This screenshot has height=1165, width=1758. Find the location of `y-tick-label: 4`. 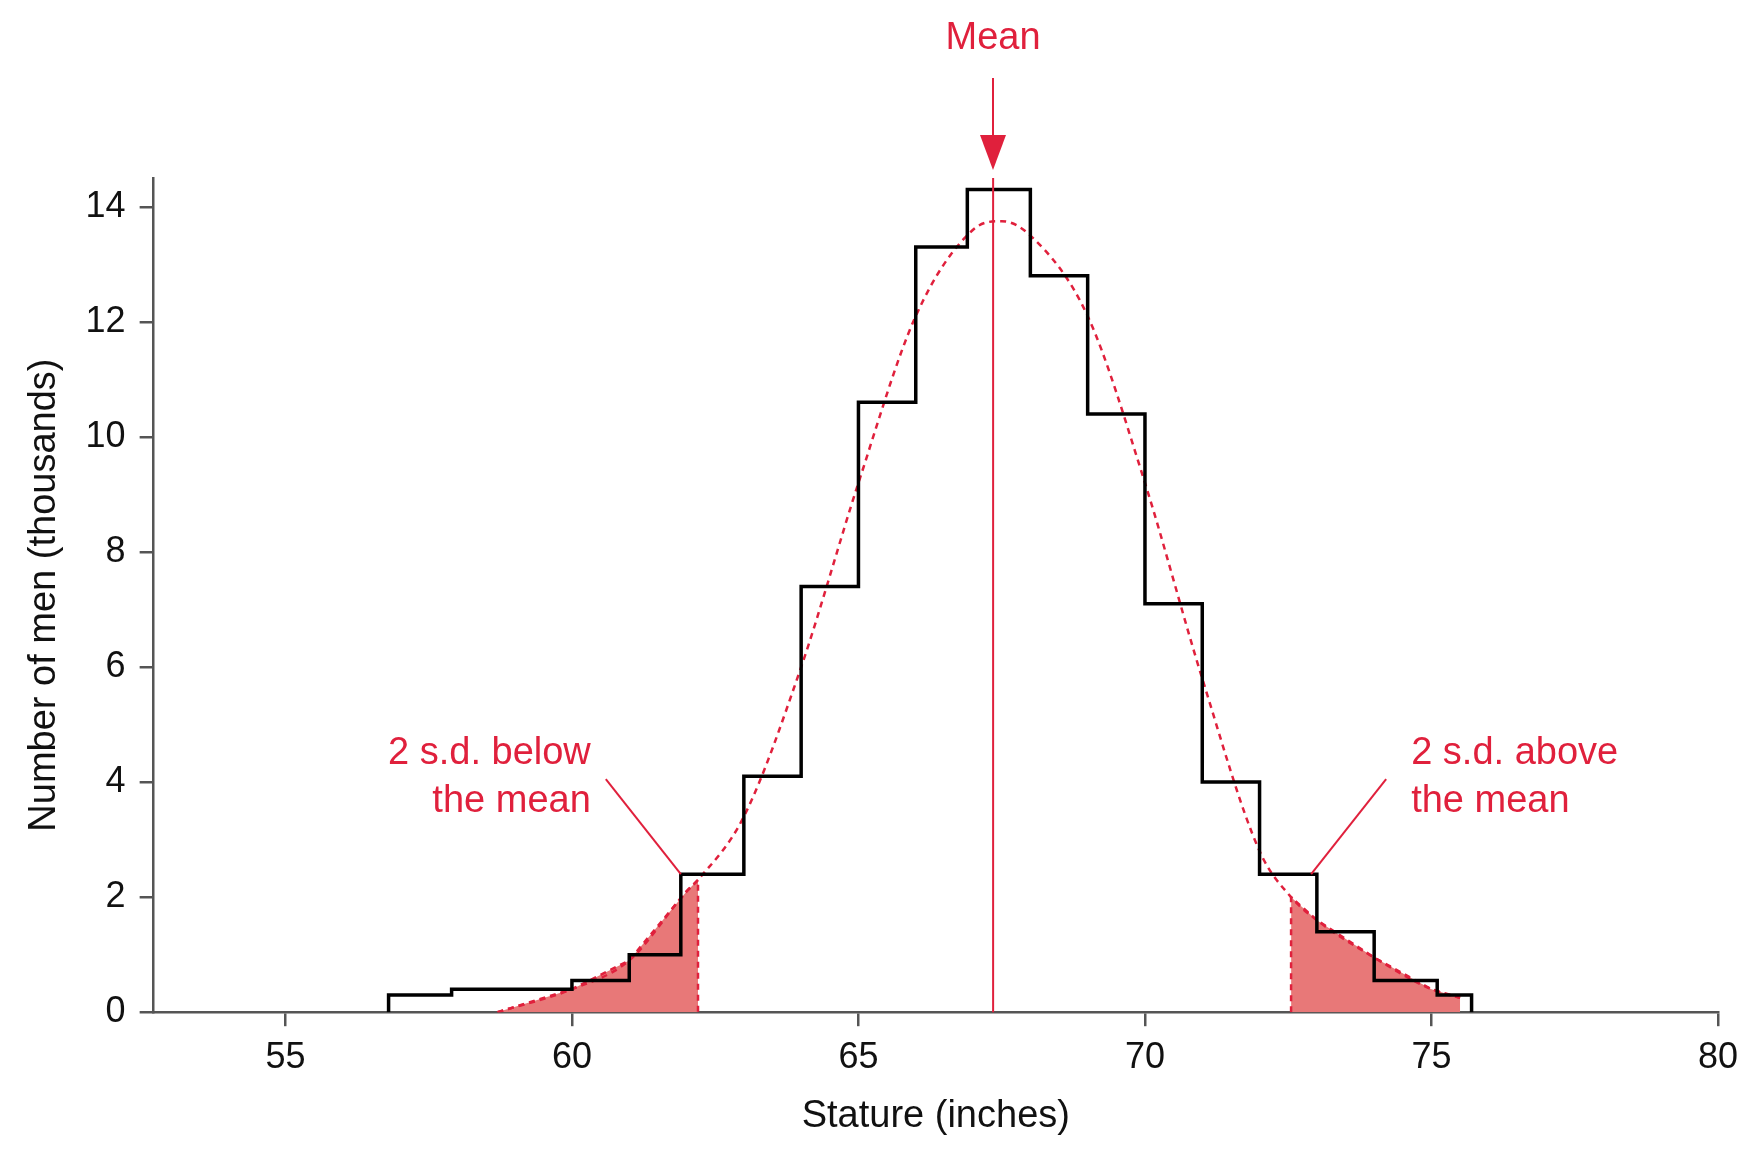

y-tick-label: 4 is located at coordinates (115, 779).